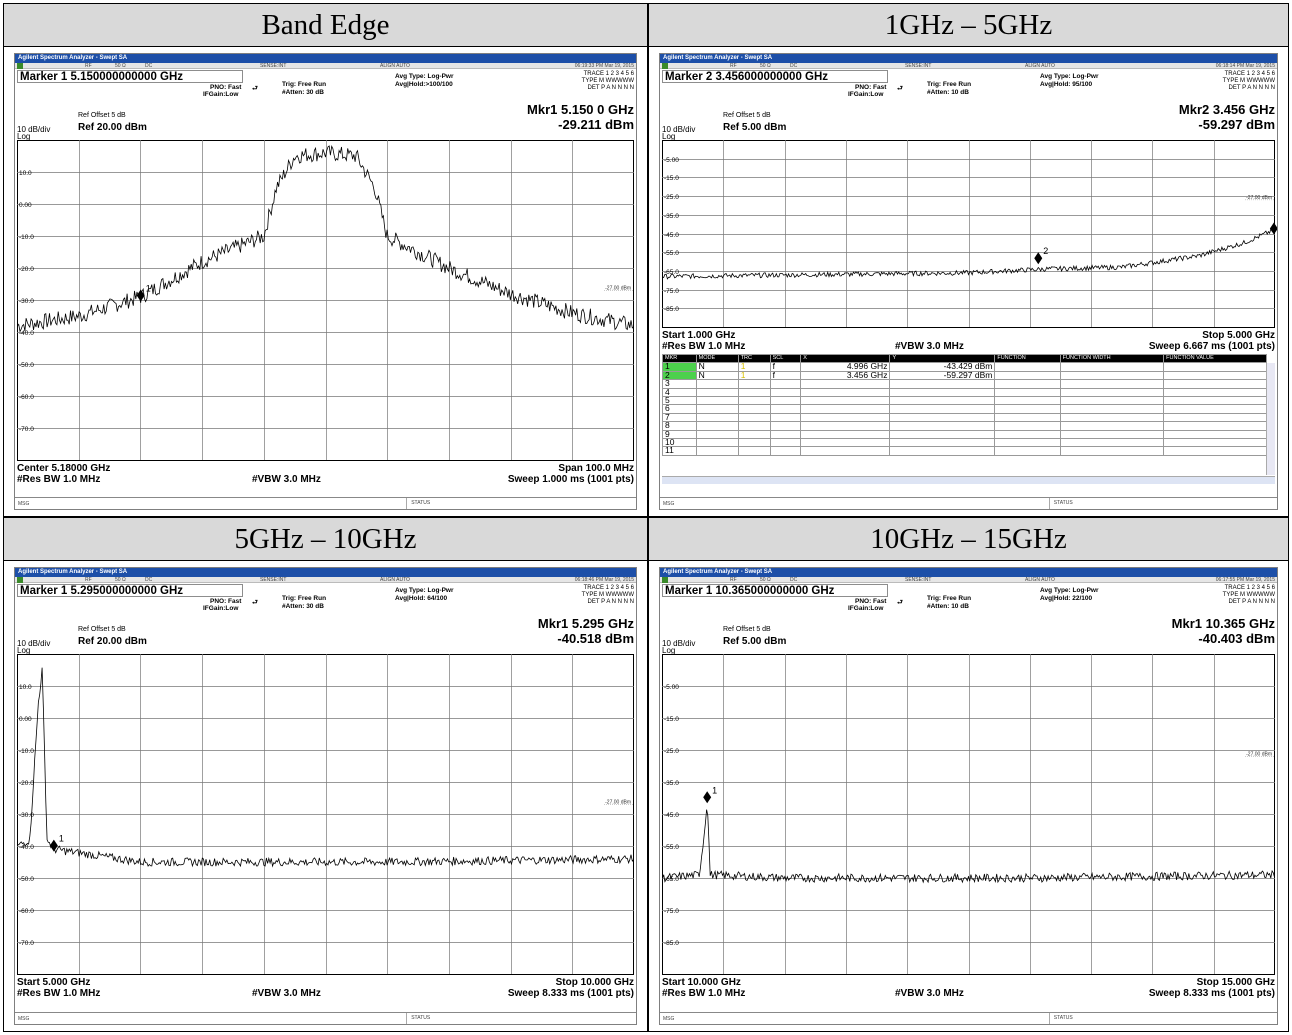 This screenshot has width=1292, height=1035. What do you see at coordinates (918, 580) in the screenshot?
I see `strip-sense: SENSE:INT` at bounding box center [918, 580].